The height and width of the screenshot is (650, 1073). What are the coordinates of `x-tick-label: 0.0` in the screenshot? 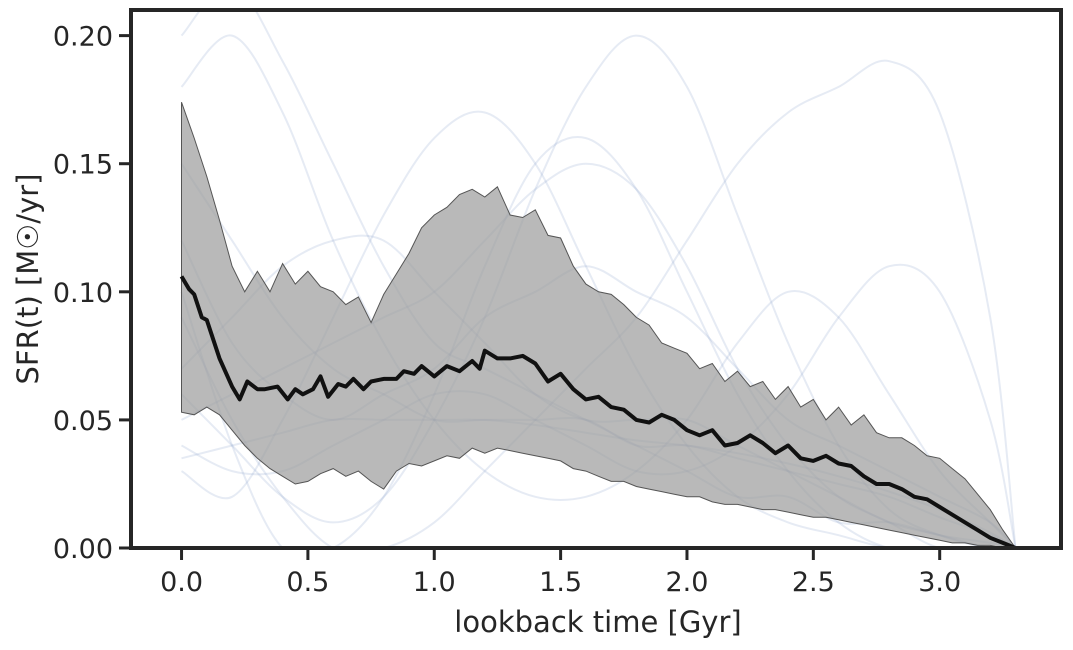 It's located at (181, 582).